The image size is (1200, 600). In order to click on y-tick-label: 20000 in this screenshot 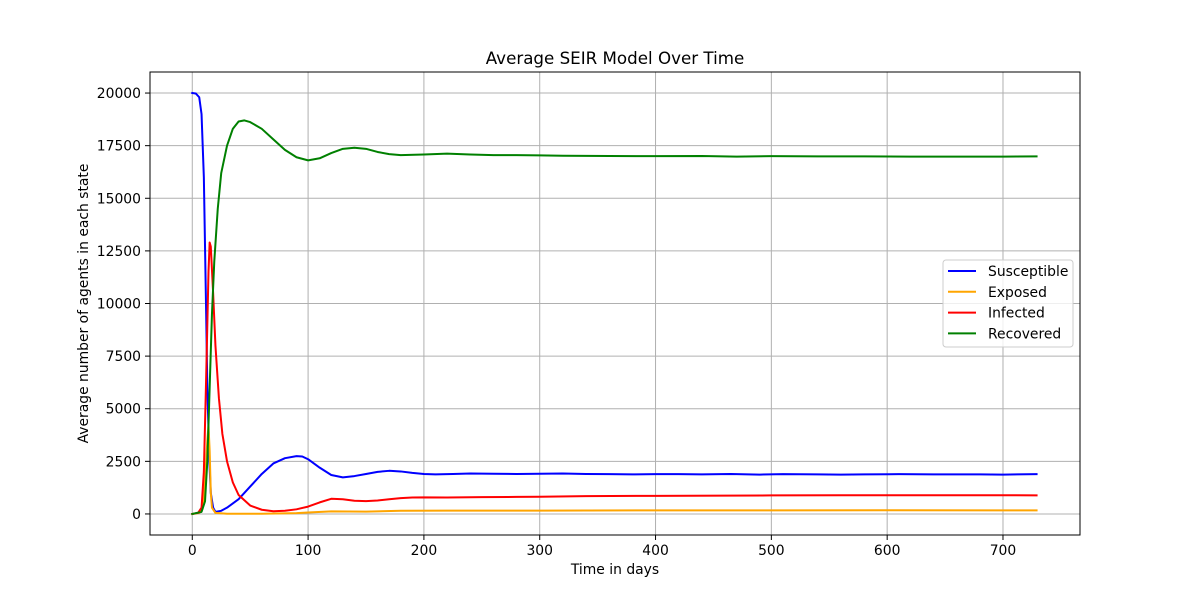, I will do `click(119, 94)`.